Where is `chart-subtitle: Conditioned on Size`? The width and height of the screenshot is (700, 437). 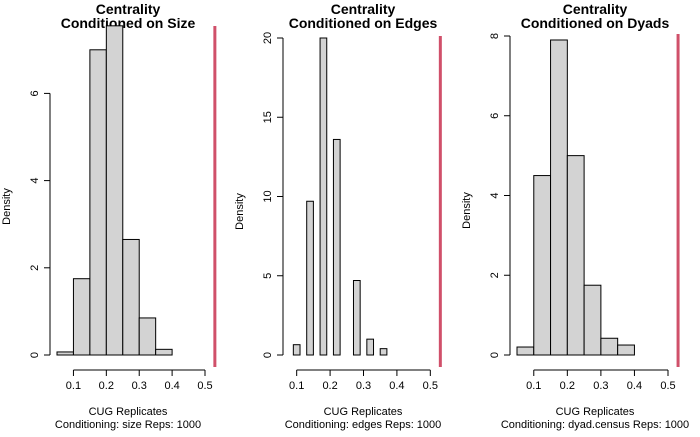 chart-subtitle: Conditioned on Size is located at coordinates (128, 23).